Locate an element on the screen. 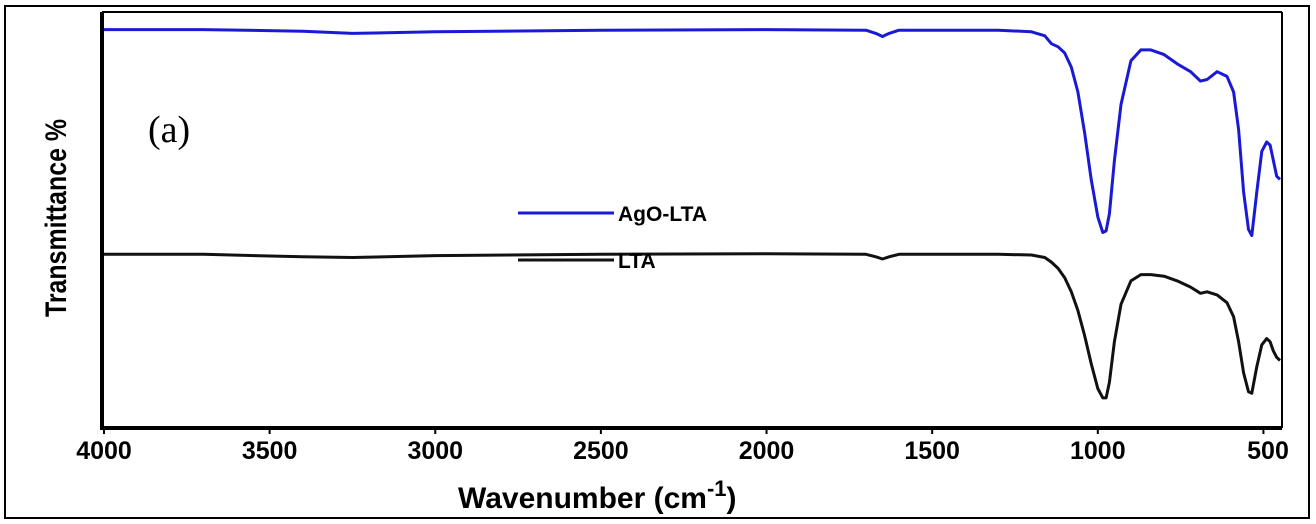 The height and width of the screenshot is (524, 1316). x-axis-title-suffix: ) is located at coordinates (732, 498).